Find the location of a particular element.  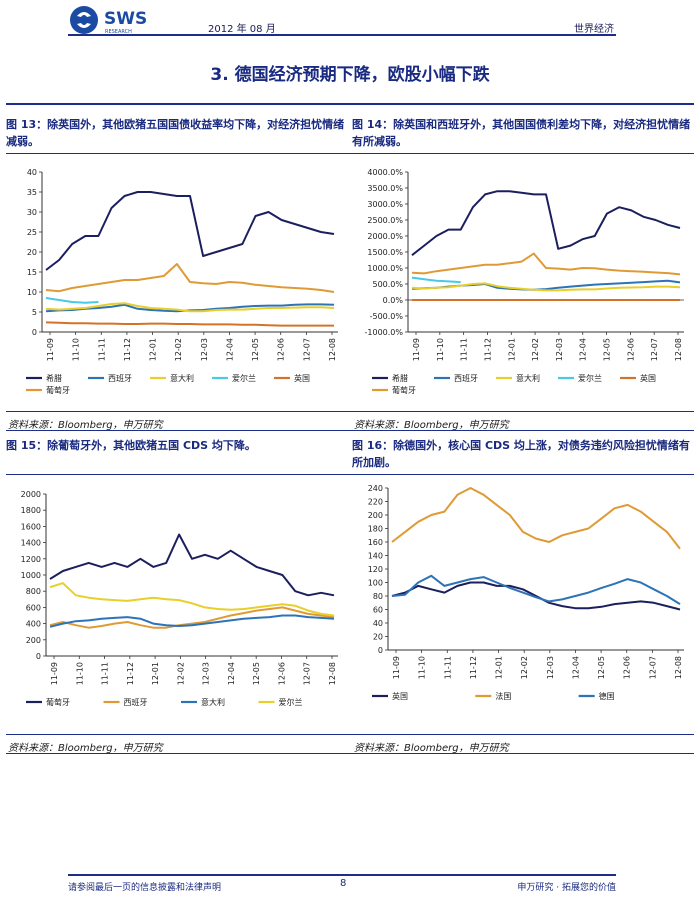

y-tick-label: 25 is located at coordinates (32, 232).